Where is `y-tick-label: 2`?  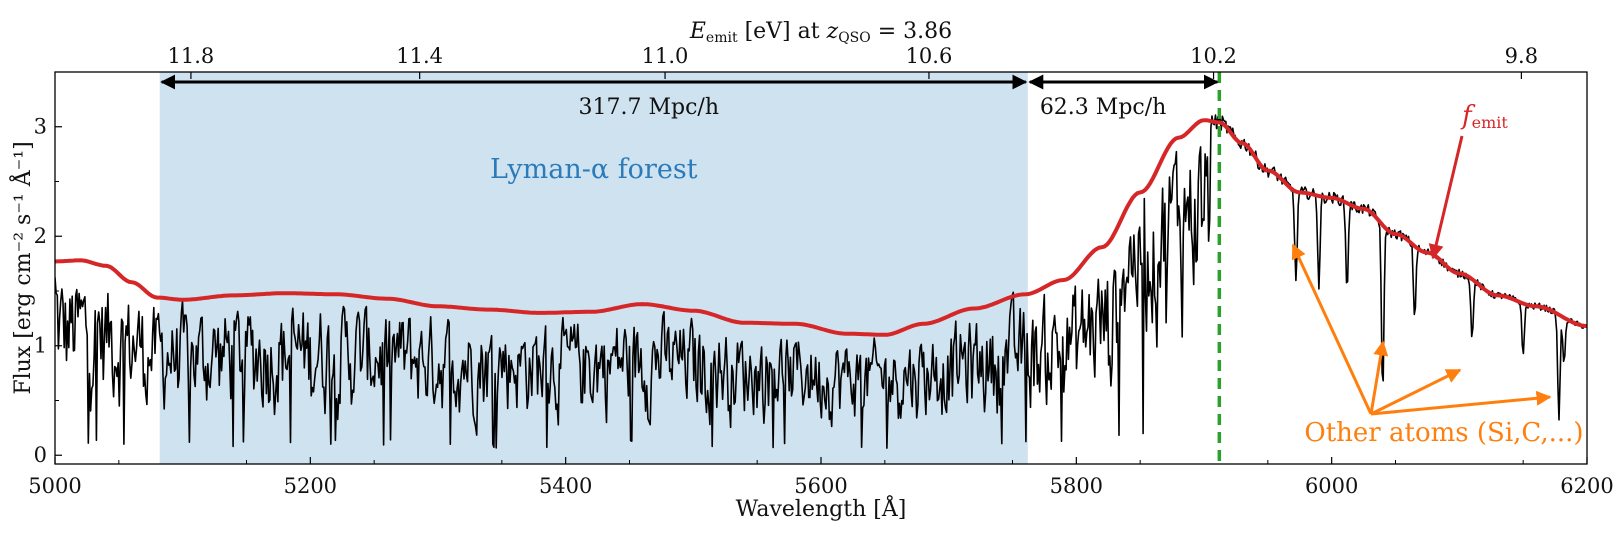 y-tick-label: 2 is located at coordinates (40, 236).